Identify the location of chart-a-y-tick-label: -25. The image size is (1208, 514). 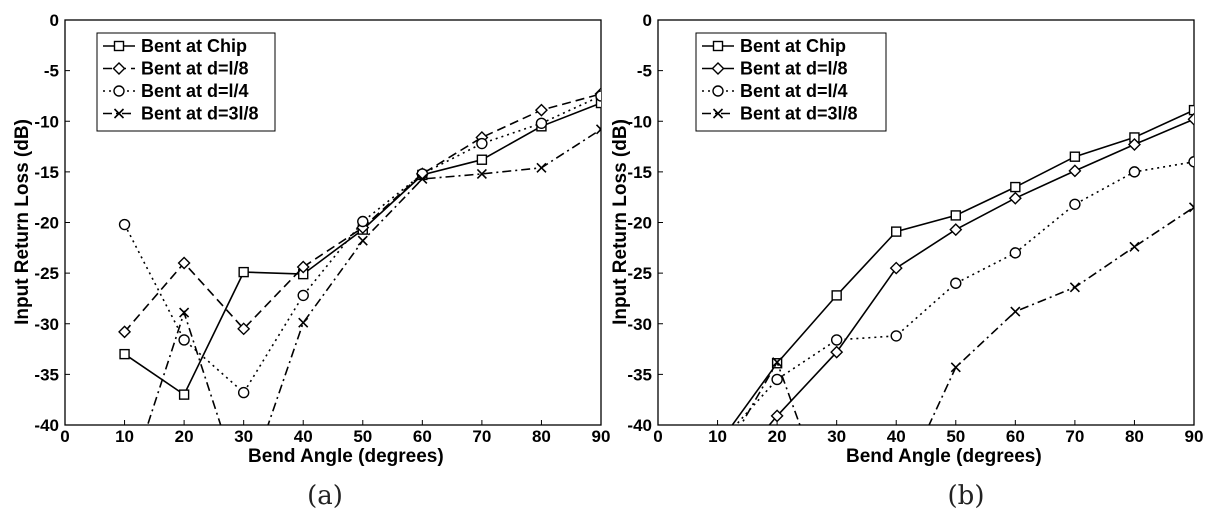
(46, 273).